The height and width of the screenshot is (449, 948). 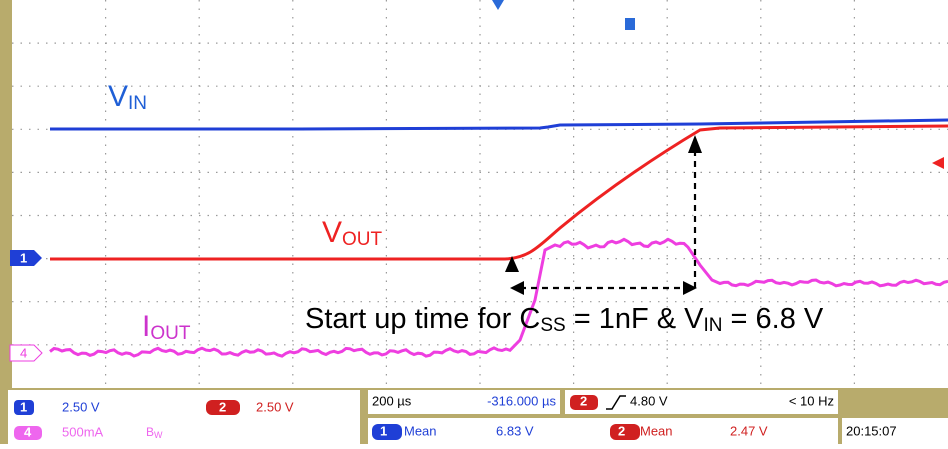 I want to click on arrowheads, so click(x=603, y=215).